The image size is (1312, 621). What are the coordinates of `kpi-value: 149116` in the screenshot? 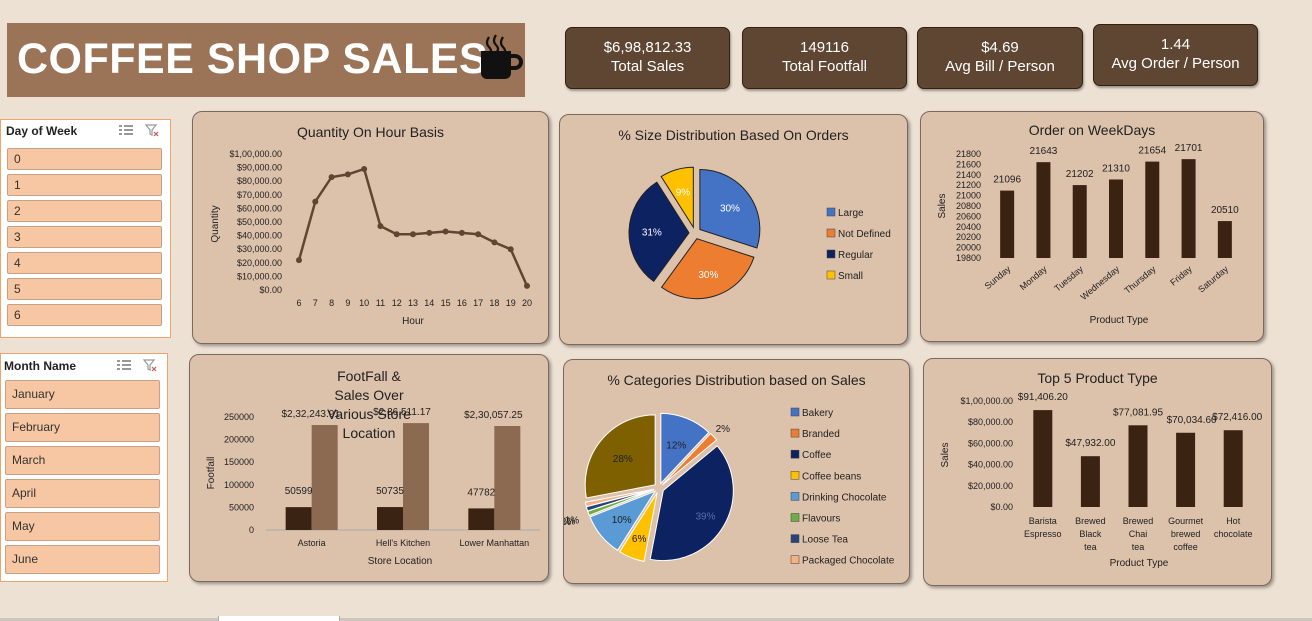 It's located at (824, 47).